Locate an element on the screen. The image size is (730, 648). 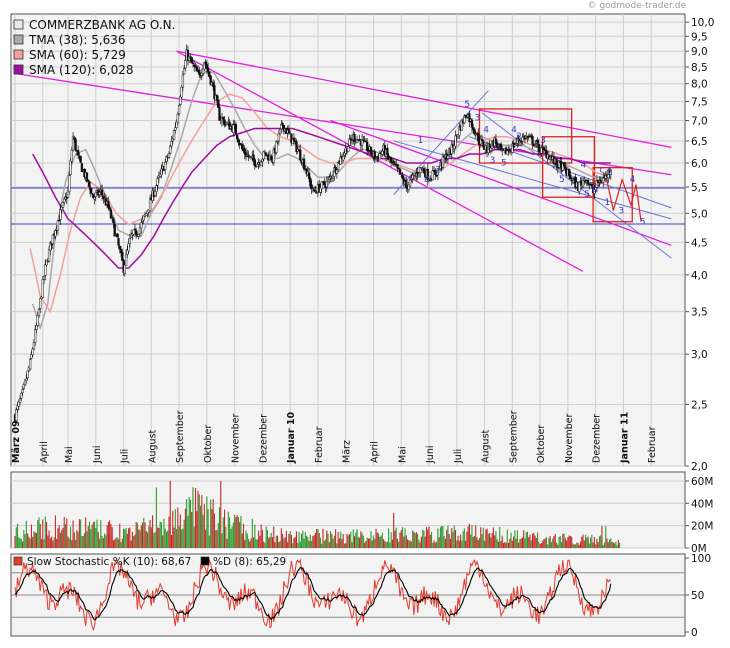
legend-label: SMA (120): 6,028 is located at coordinates (81, 70).